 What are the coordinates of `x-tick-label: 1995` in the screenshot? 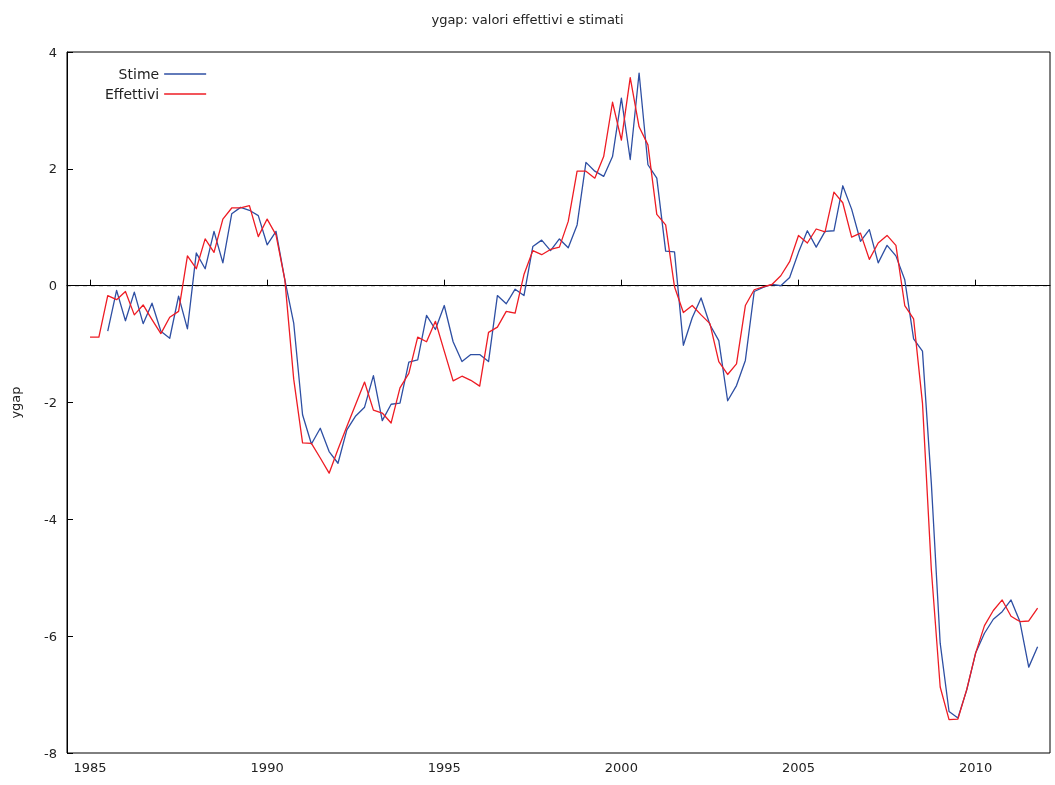 It's located at (444, 767).